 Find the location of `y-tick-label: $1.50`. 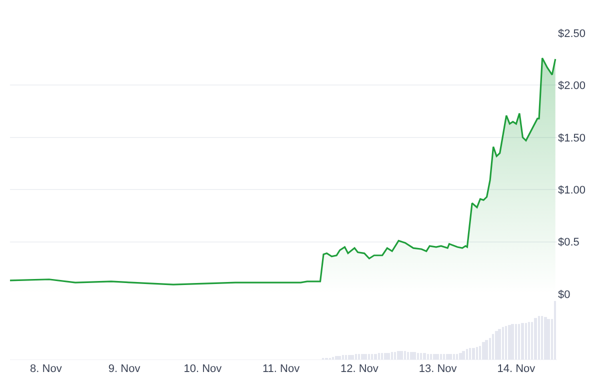

y-tick-label: $1.50 is located at coordinates (572, 138).